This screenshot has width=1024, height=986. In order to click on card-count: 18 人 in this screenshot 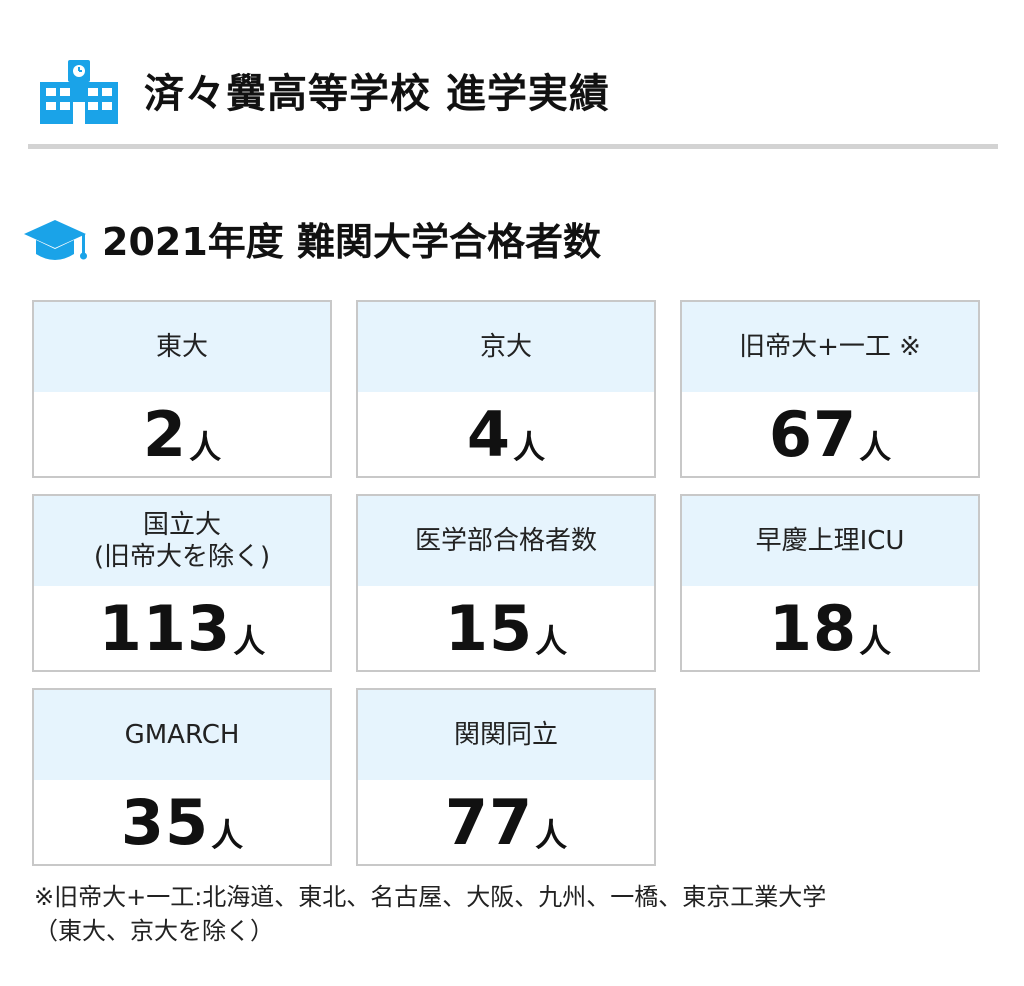, I will do `click(830, 629)`.